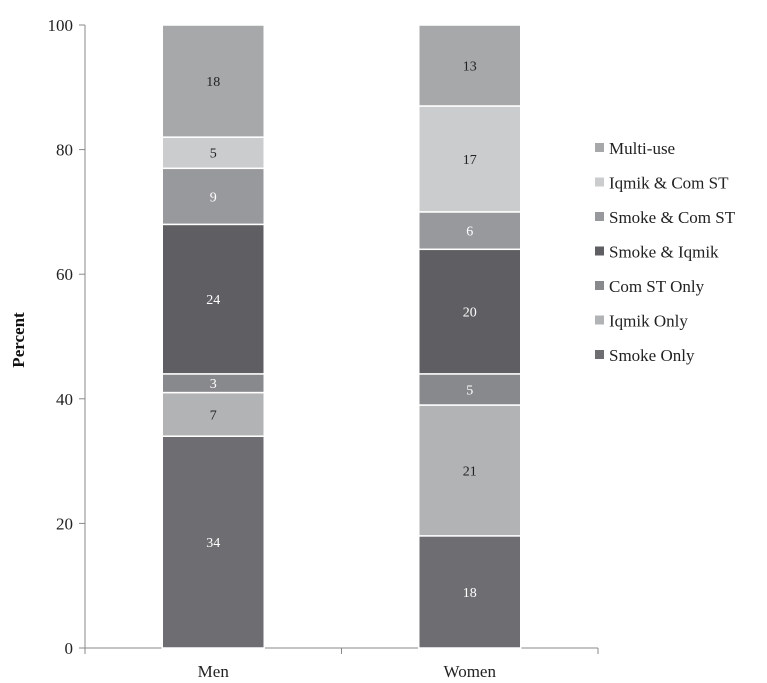 This screenshot has height=683, width=767. Describe the element at coordinates (213, 384) in the screenshot. I see `data-label: 3` at that location.